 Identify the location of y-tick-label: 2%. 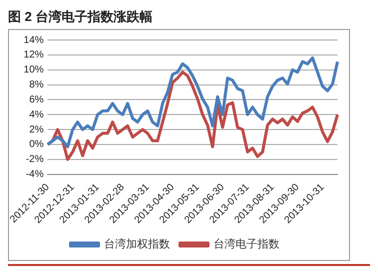
(36, 130).